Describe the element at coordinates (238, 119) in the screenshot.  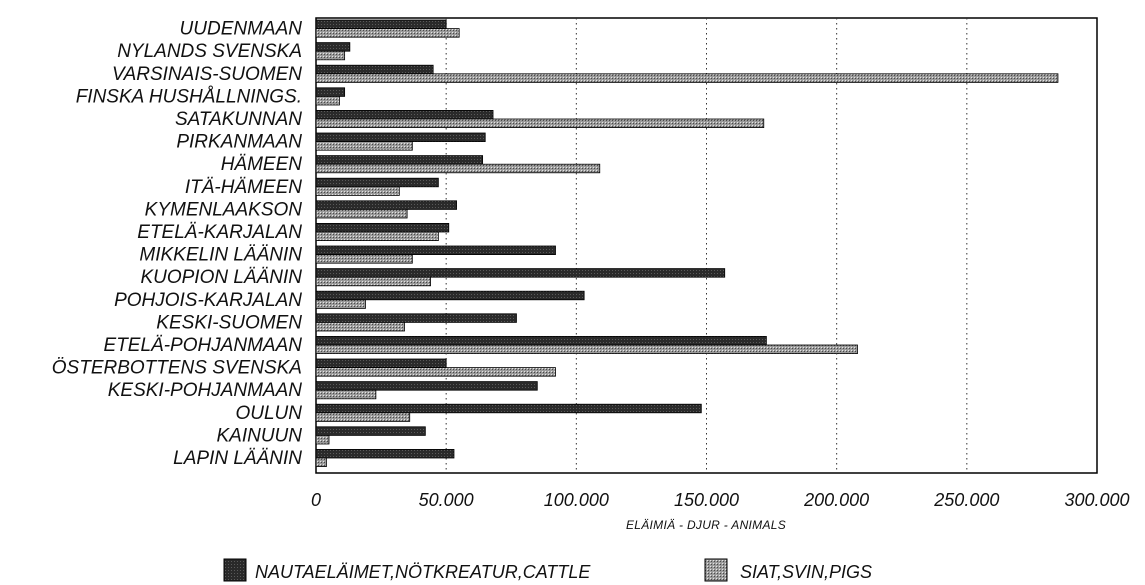
I see `category-label: SATAKUNNAN` at that location.